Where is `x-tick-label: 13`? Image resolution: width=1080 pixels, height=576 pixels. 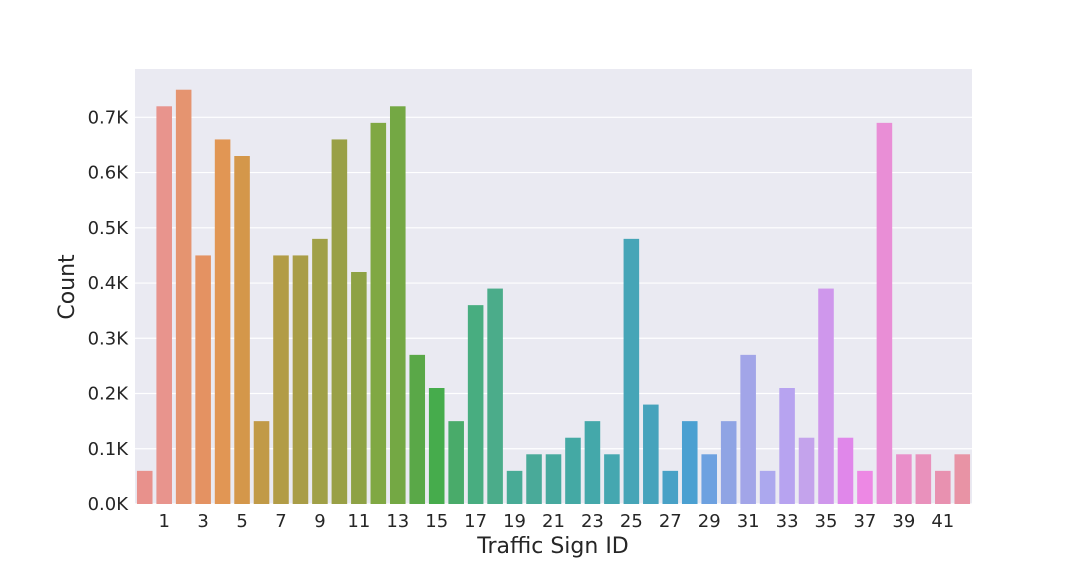 x-tick-label: 13 is located at coordinates (397, 521).